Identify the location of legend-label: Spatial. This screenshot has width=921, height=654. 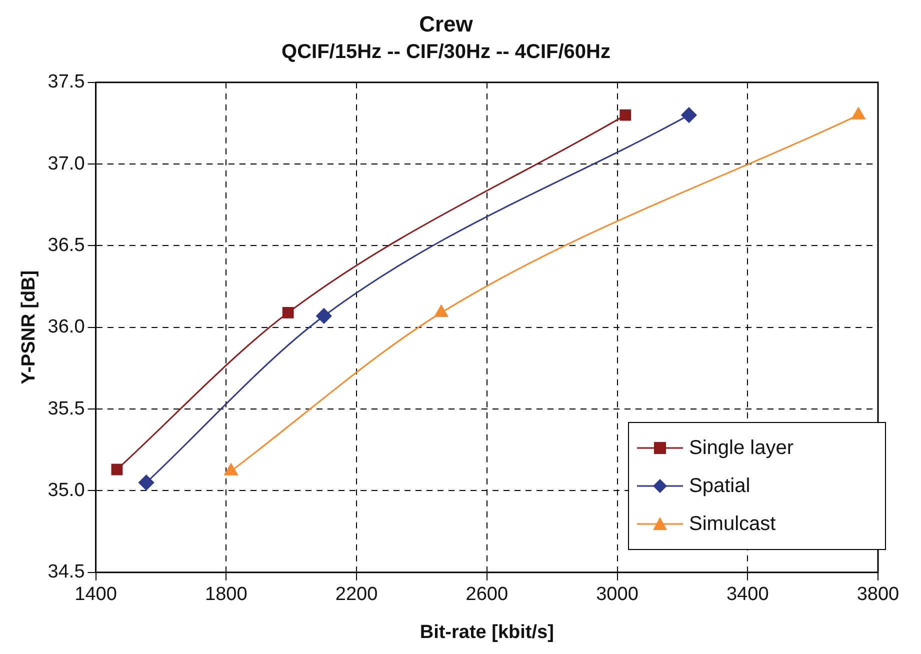
(719, 486).